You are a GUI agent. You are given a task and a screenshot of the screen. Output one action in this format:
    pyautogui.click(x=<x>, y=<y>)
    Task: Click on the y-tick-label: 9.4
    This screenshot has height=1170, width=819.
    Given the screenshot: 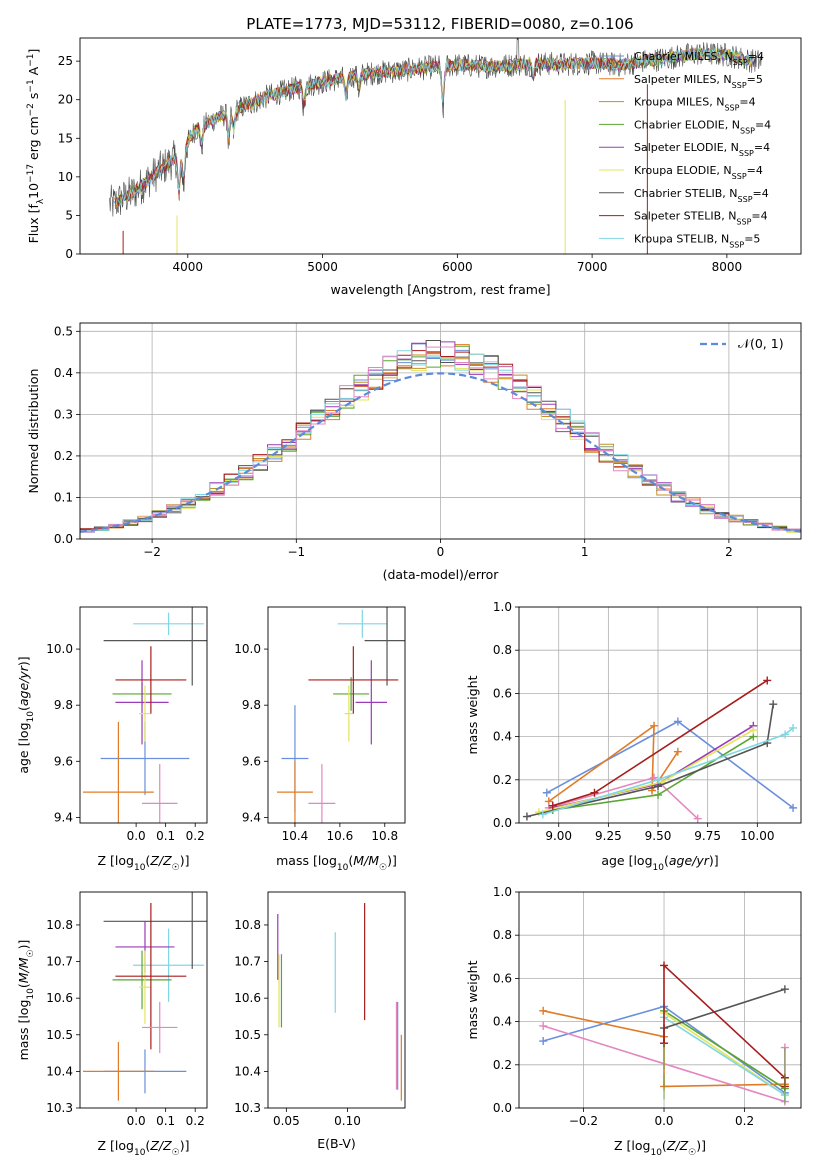 What is the action you would take?
    pyautogui.click(x=251, y=817)
    